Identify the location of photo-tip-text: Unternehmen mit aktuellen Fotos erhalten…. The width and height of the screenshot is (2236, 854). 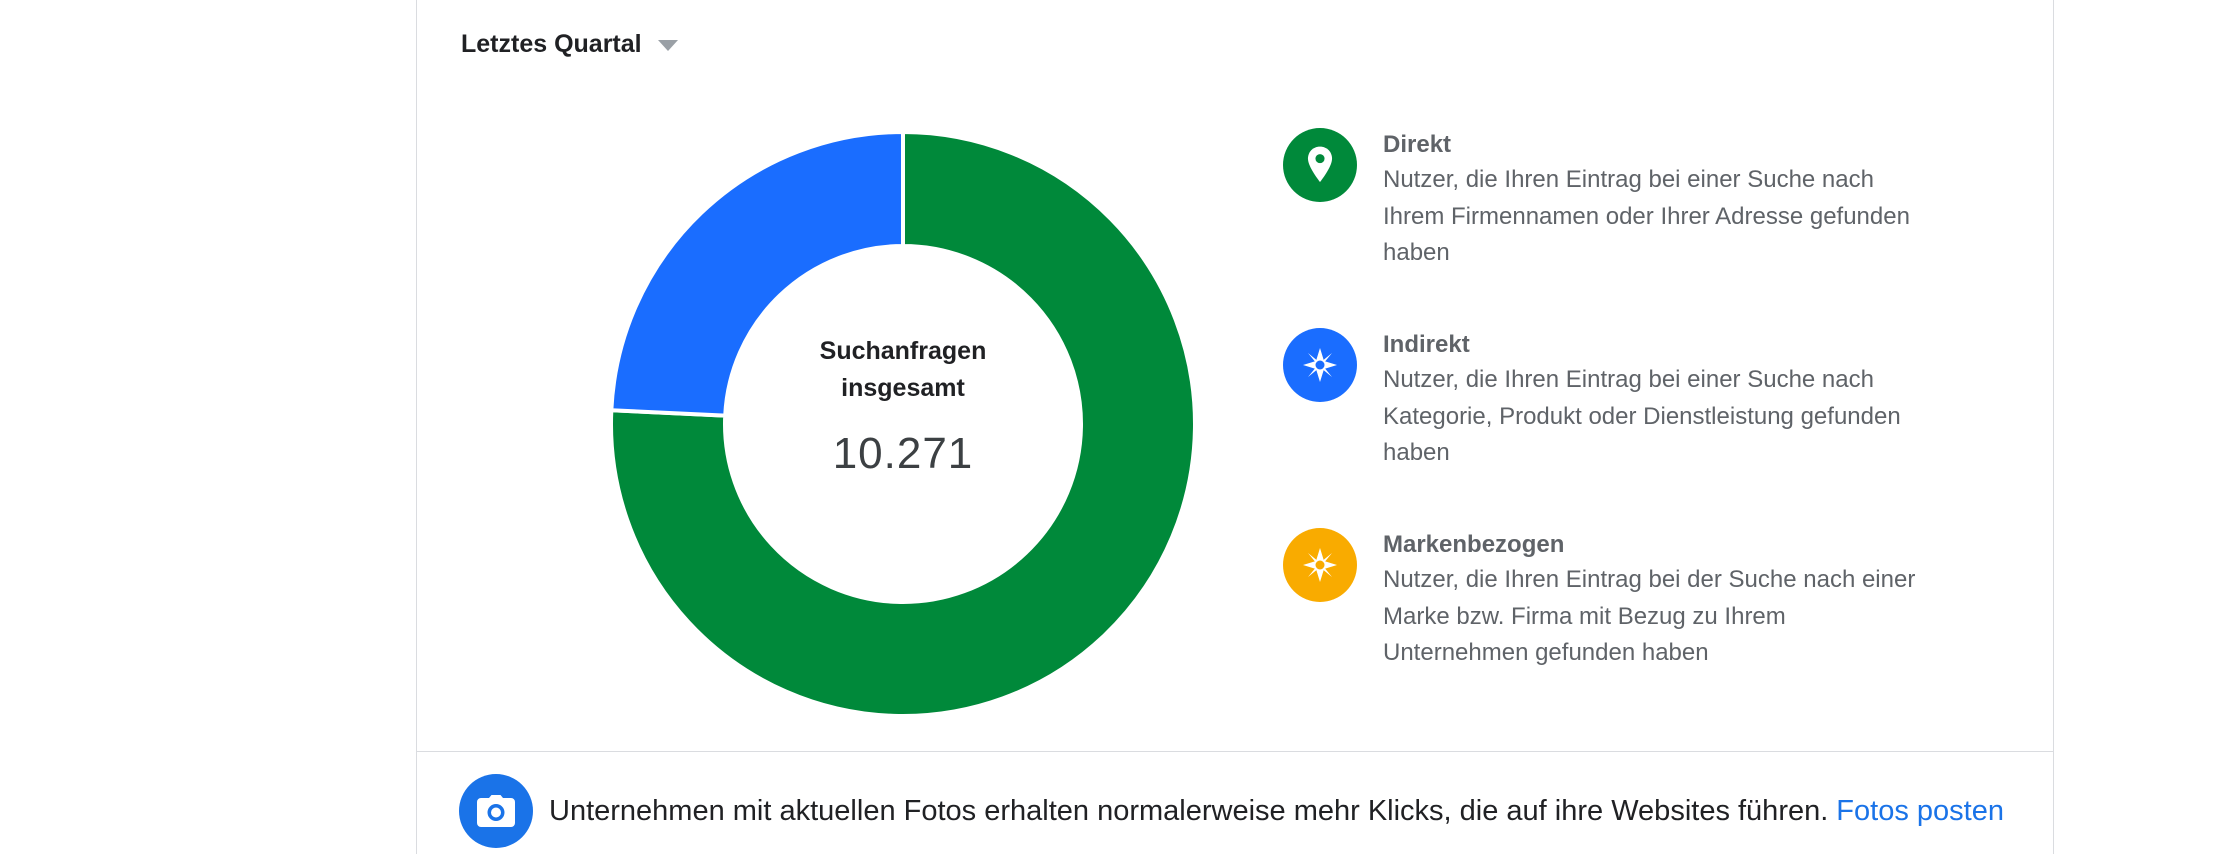
(1189, 810).